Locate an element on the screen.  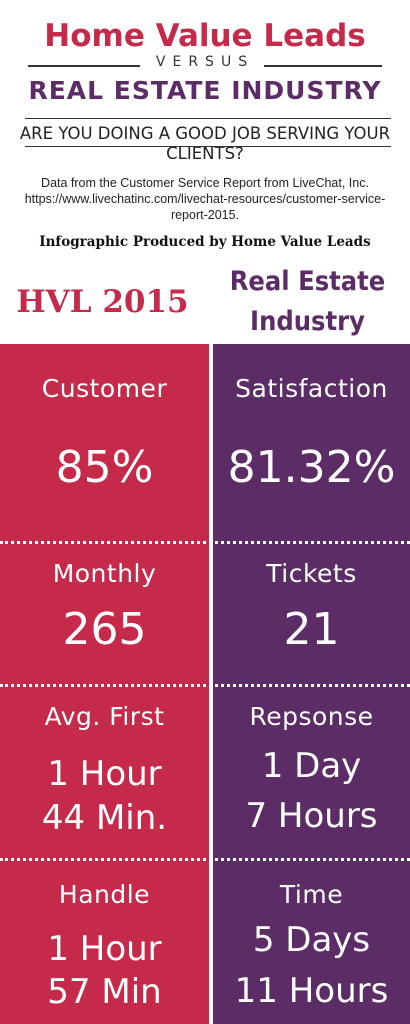
hvl-value: 44 Min. is located at coordinates (104, 818).